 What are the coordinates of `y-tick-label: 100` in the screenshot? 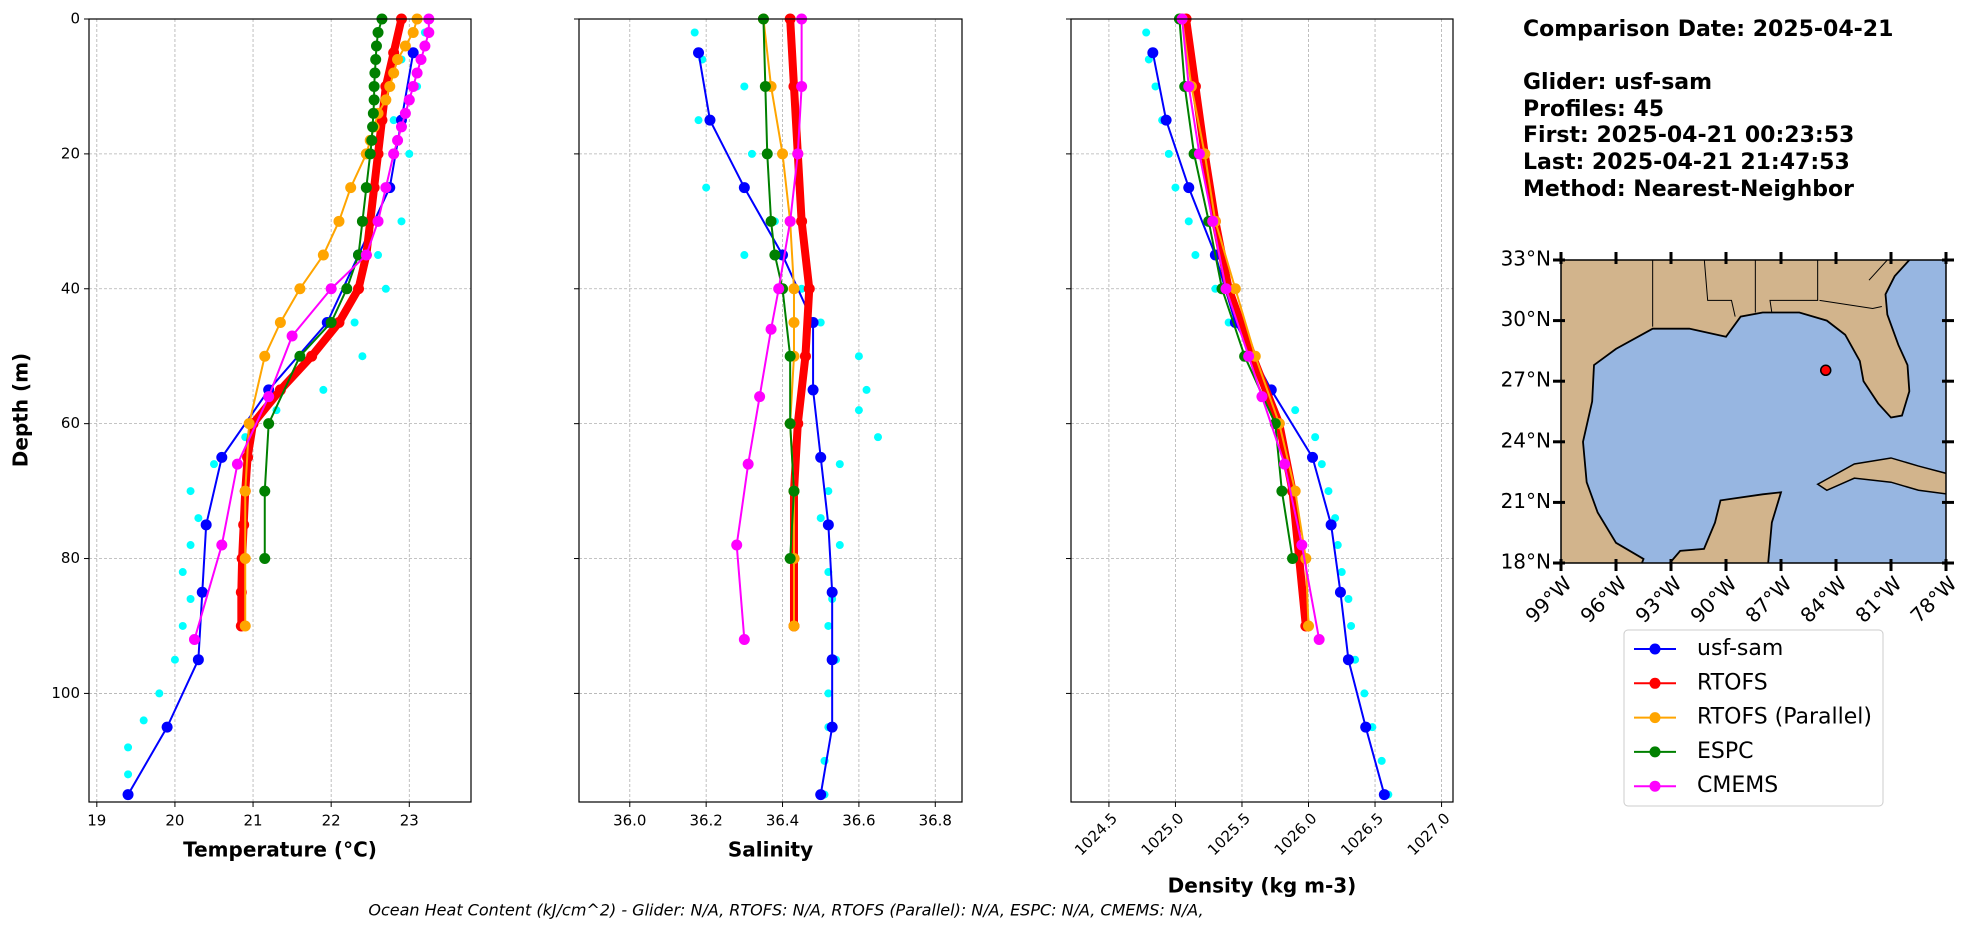 It's located at (65, 693).